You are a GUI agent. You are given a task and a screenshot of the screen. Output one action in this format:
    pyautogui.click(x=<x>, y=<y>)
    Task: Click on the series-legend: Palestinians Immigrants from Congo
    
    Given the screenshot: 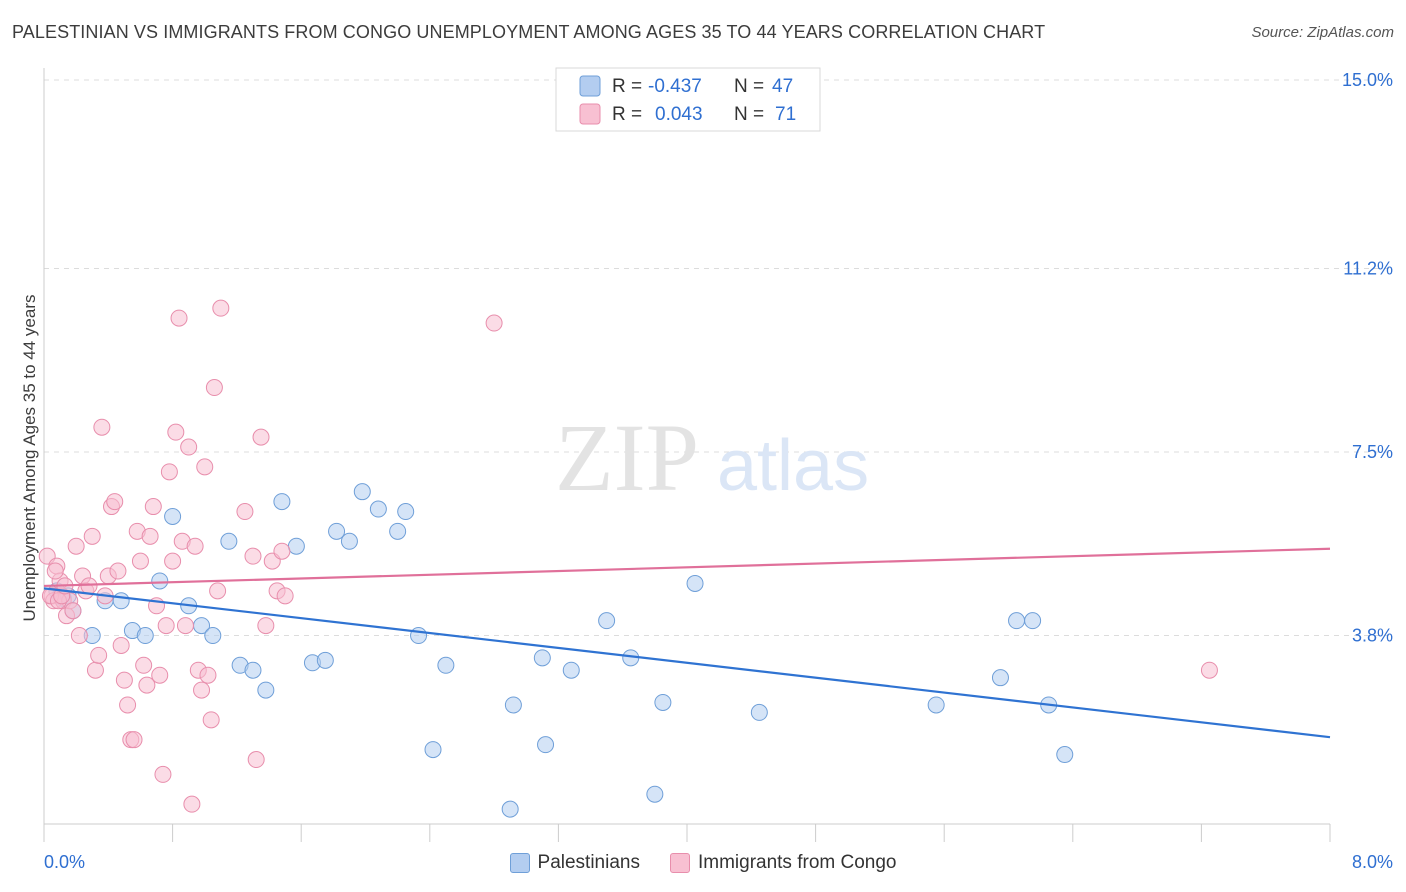 What is the action you would take?
    pyautogui.click(x=703, y=863)
    